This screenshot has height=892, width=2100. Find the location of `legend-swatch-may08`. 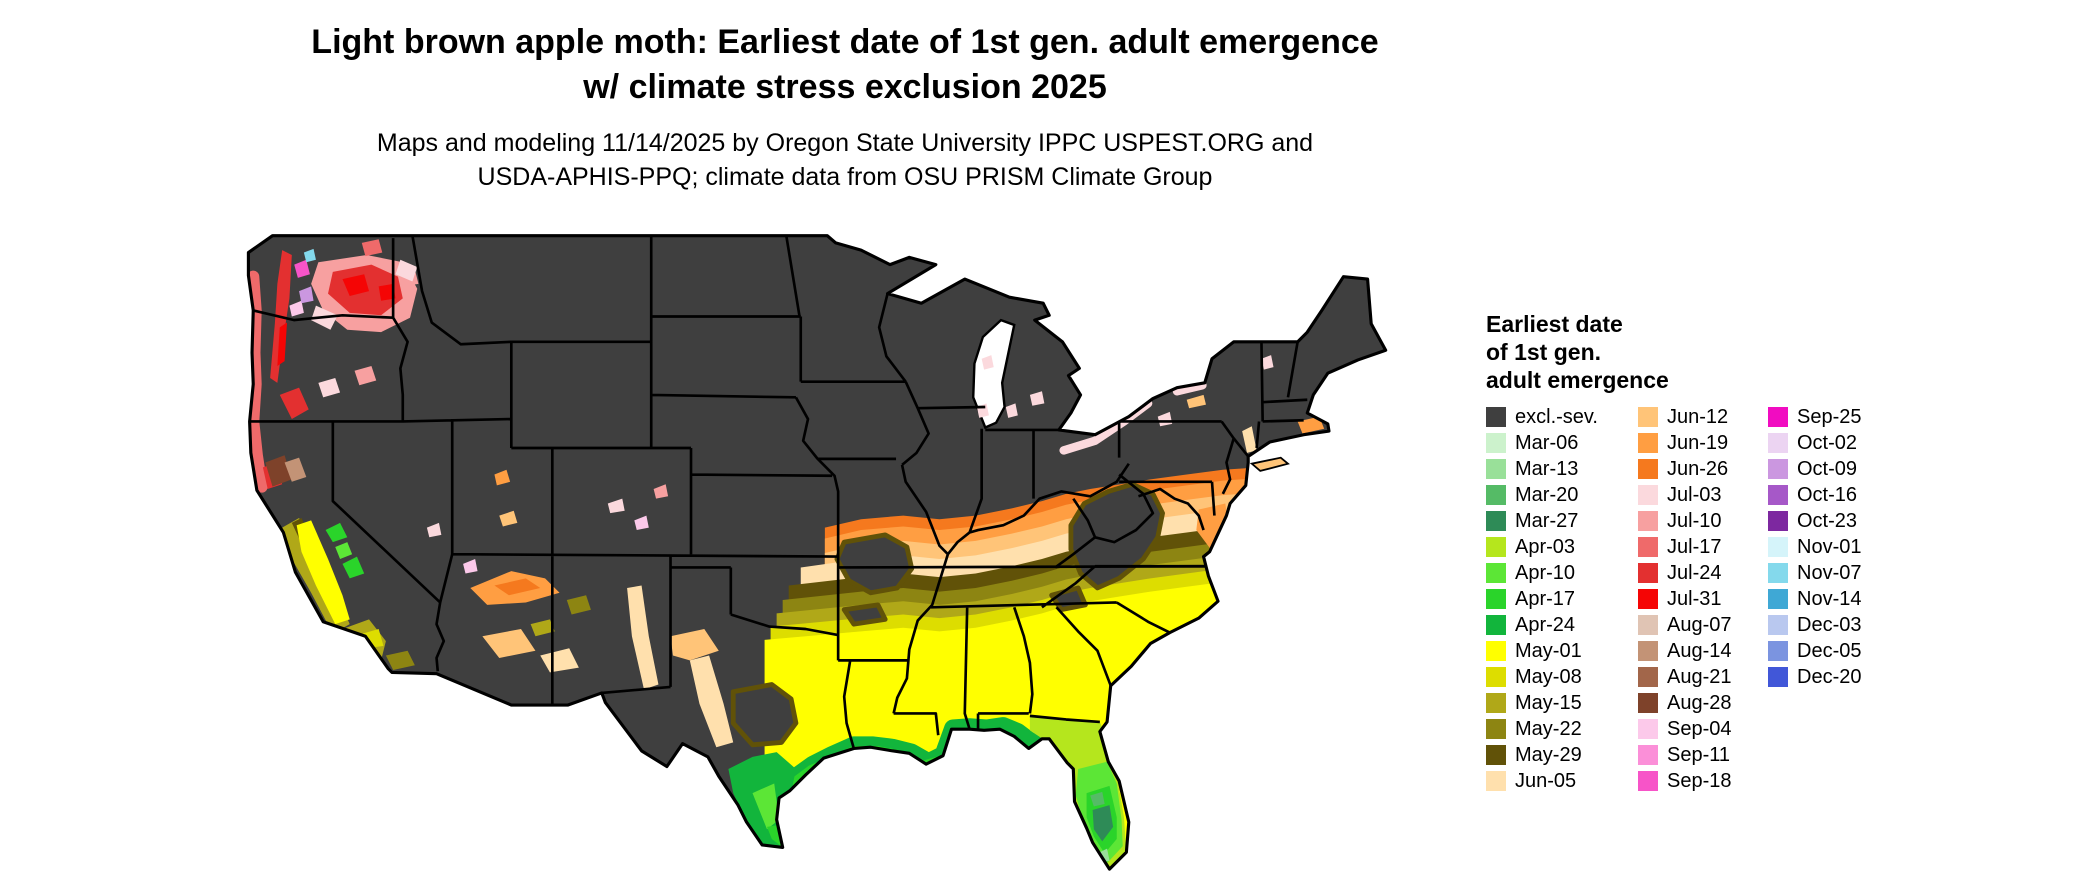

legend-swatch-may08 is located at coordinates (1496, 677).